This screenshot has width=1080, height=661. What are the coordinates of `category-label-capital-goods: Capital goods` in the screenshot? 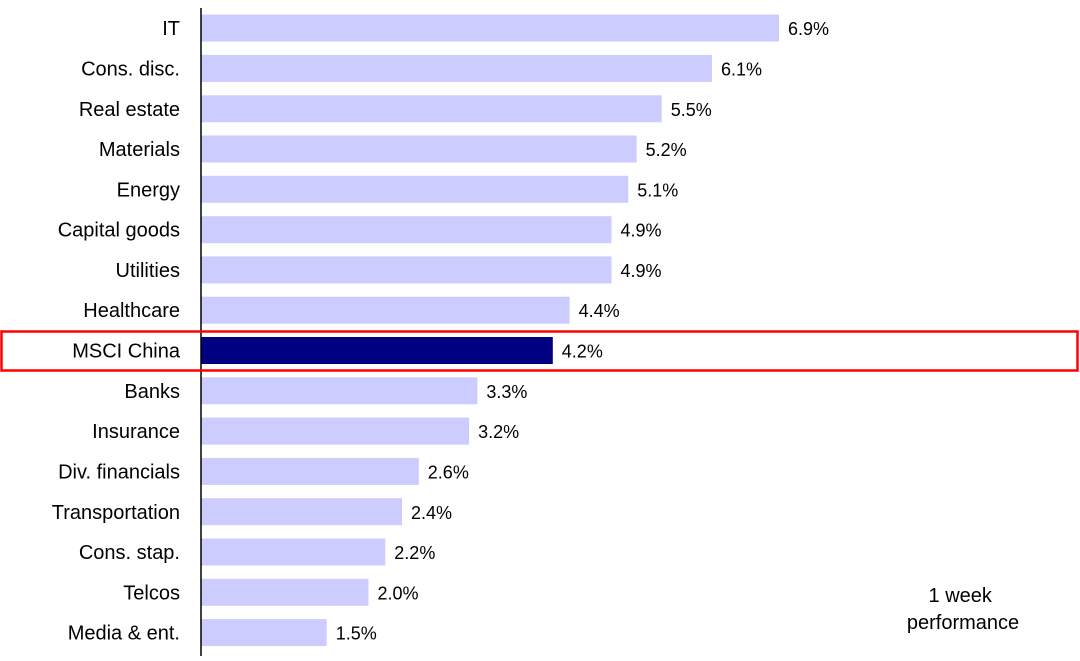 It's located at (119, 231).